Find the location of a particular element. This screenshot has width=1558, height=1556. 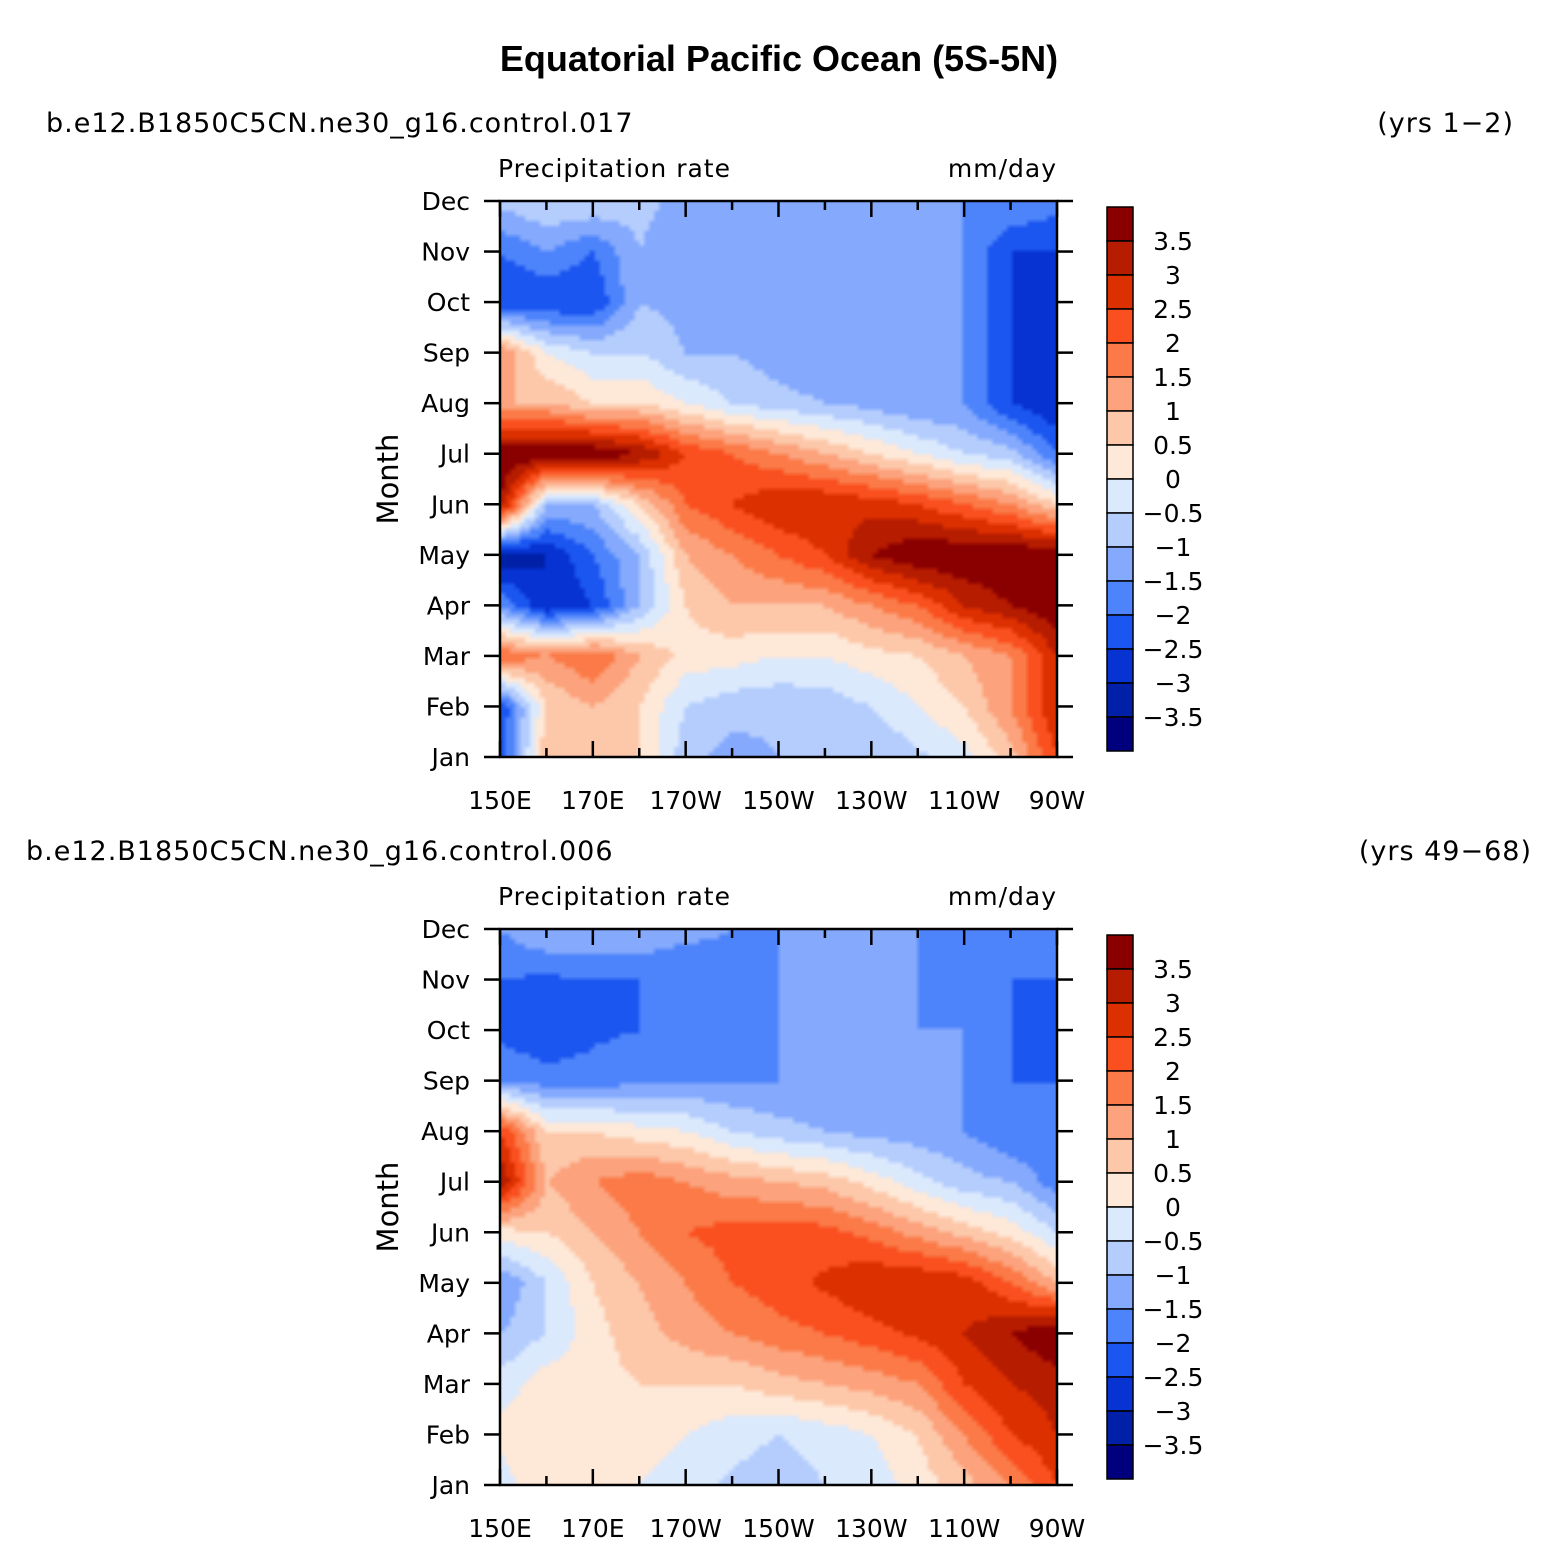

colorbar-label: 2 is located at coordinates (1173, 343).